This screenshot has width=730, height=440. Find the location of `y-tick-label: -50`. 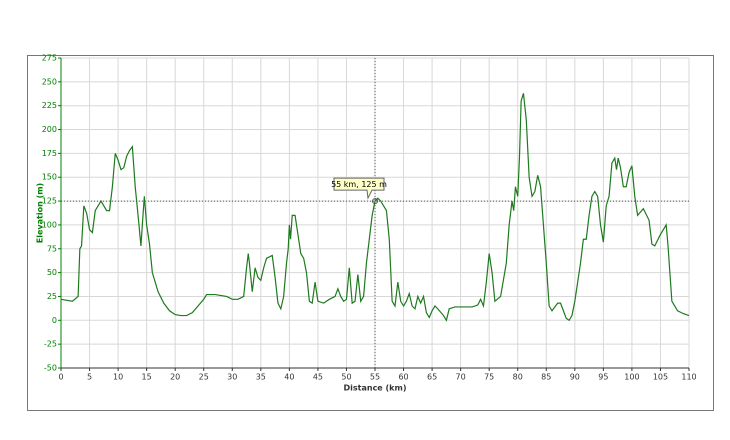

y-tick-label: -50 is located at coordinates (50, 368).